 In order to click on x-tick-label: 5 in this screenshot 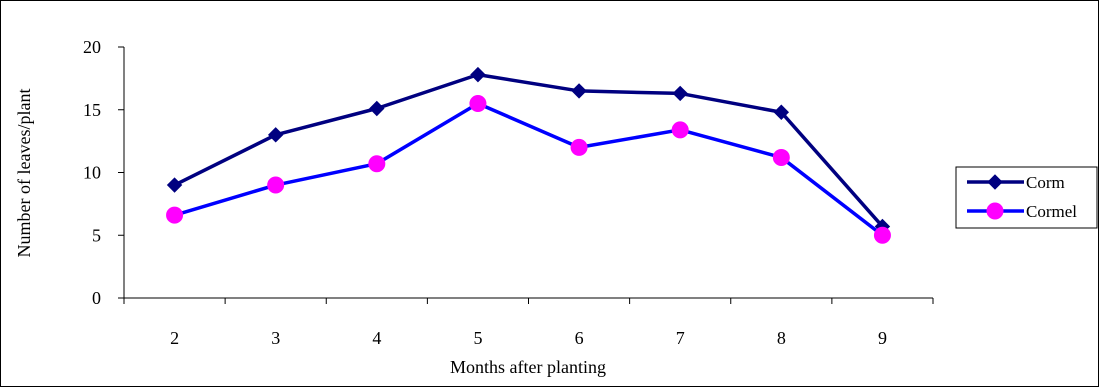, I will do `click(477, 338)`.